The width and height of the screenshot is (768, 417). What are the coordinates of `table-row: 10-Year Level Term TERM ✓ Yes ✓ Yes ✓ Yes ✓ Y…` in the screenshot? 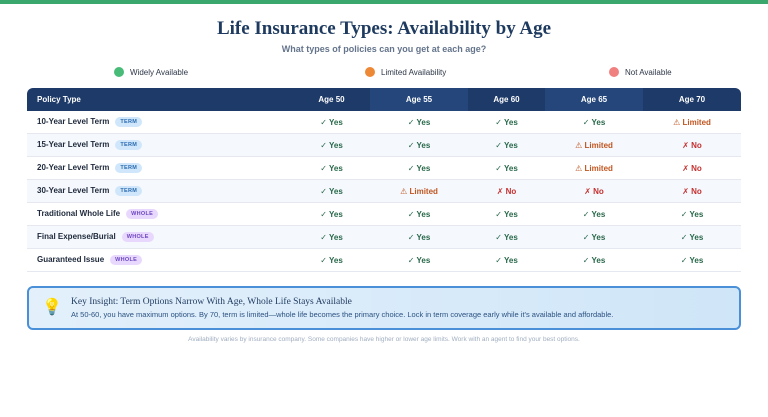 It's located at (384, 122).